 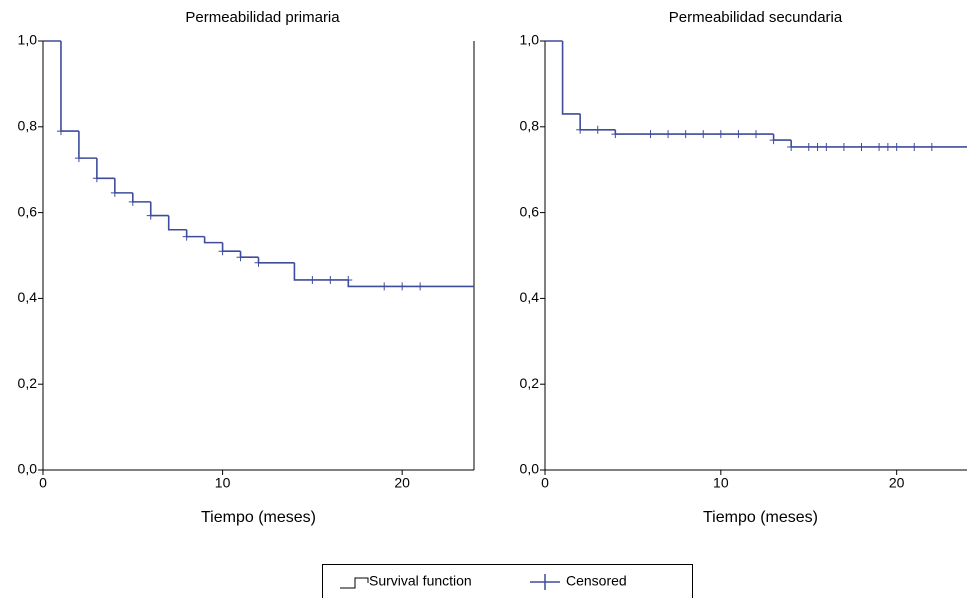 What do you see at coordinates (354, 583) in the screenshot?
I see `legend-step-icon` at bounding box center [354, 583].